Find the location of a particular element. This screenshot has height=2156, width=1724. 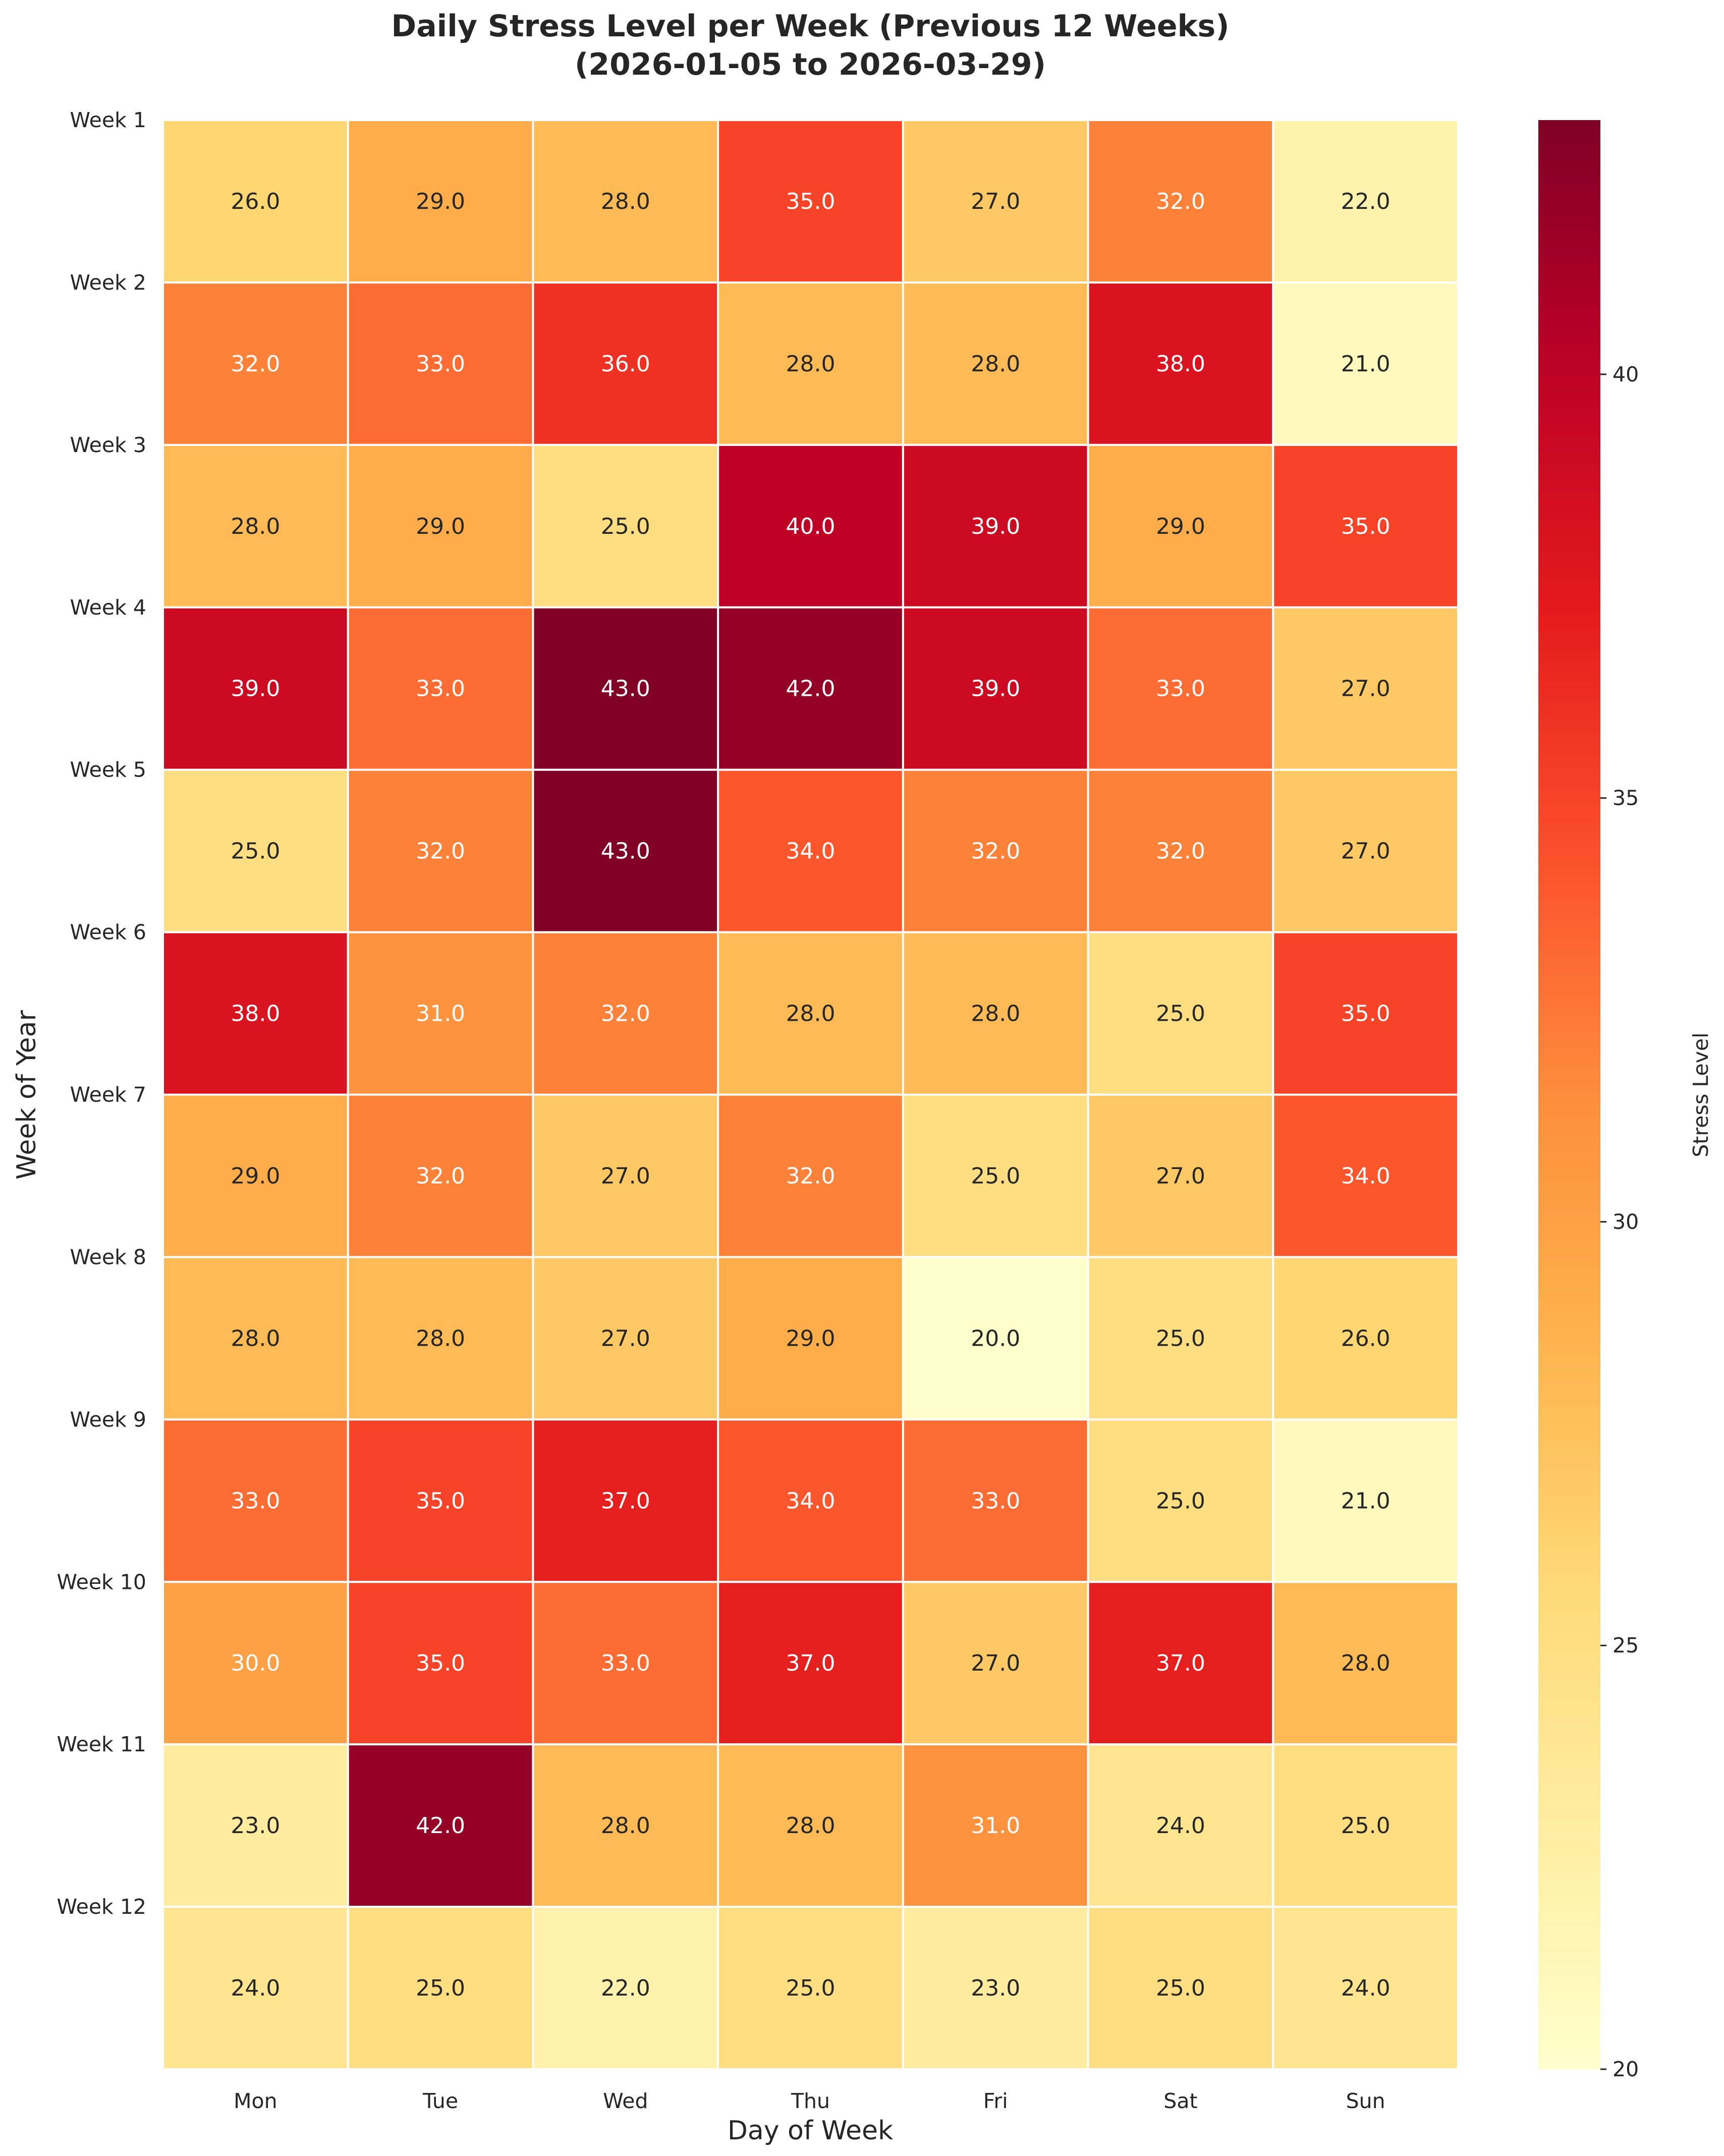

y-tick-label: Week 6 is located at coordinates (108, 933).